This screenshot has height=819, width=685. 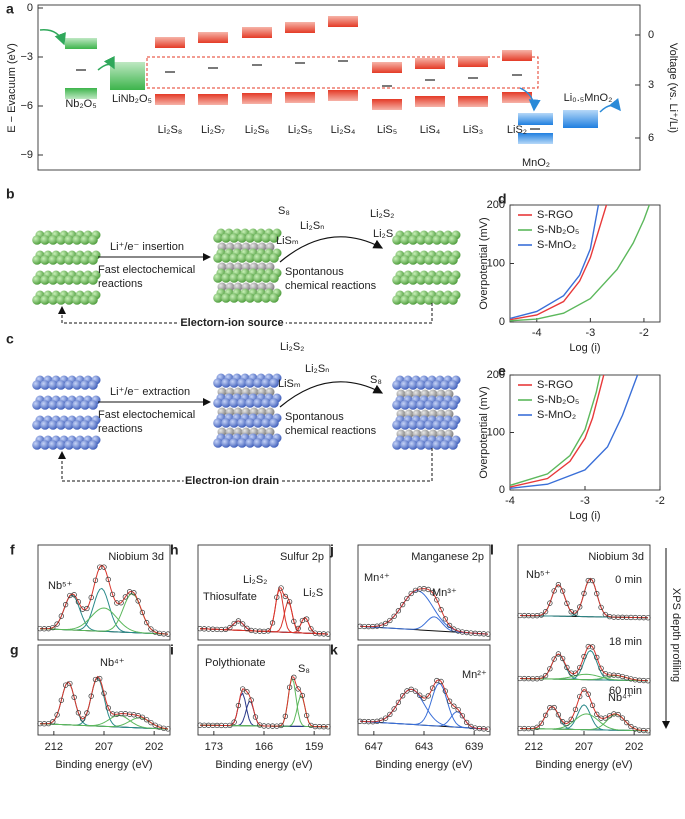 I want to click on material-label: Li₂S₆, so click(x=257, y=130).